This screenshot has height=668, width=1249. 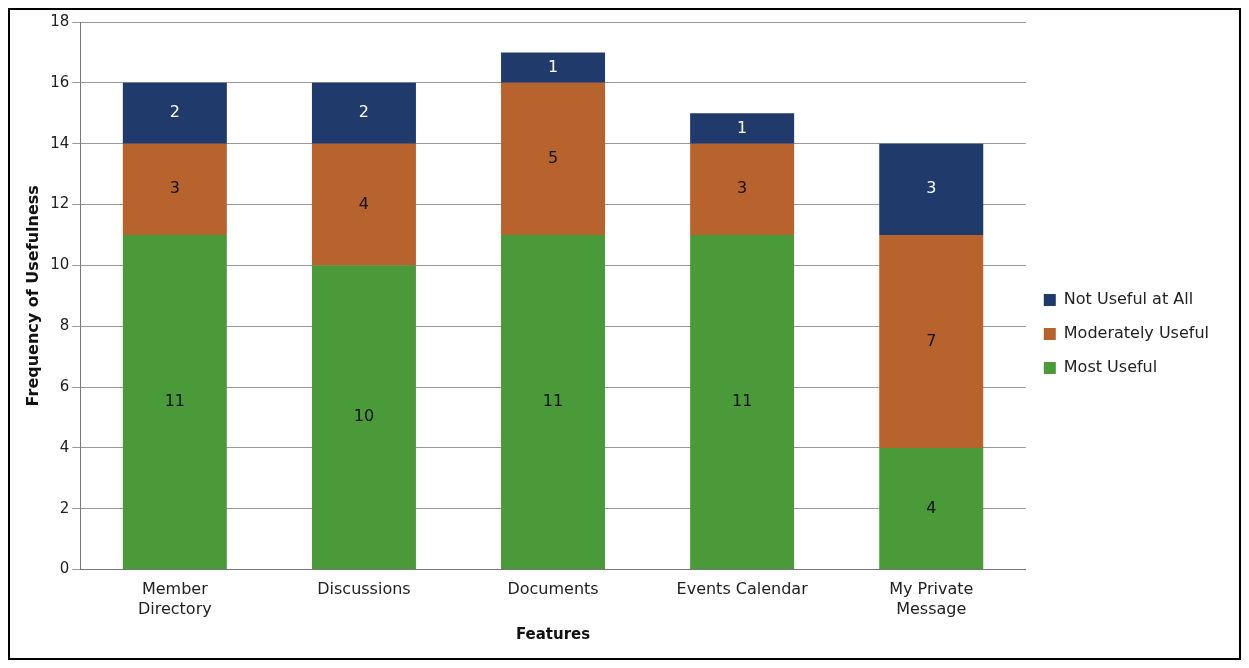 I want to click on x-tick-label: My Private Message, so click(x=931, y=598).